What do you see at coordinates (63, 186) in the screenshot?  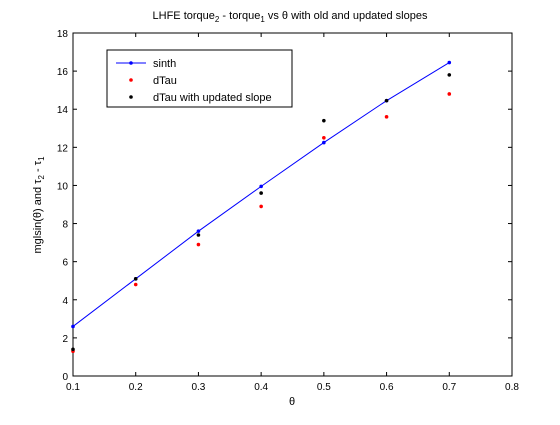 I see `y-tick-label: 10` at bounding box center [63, 186].